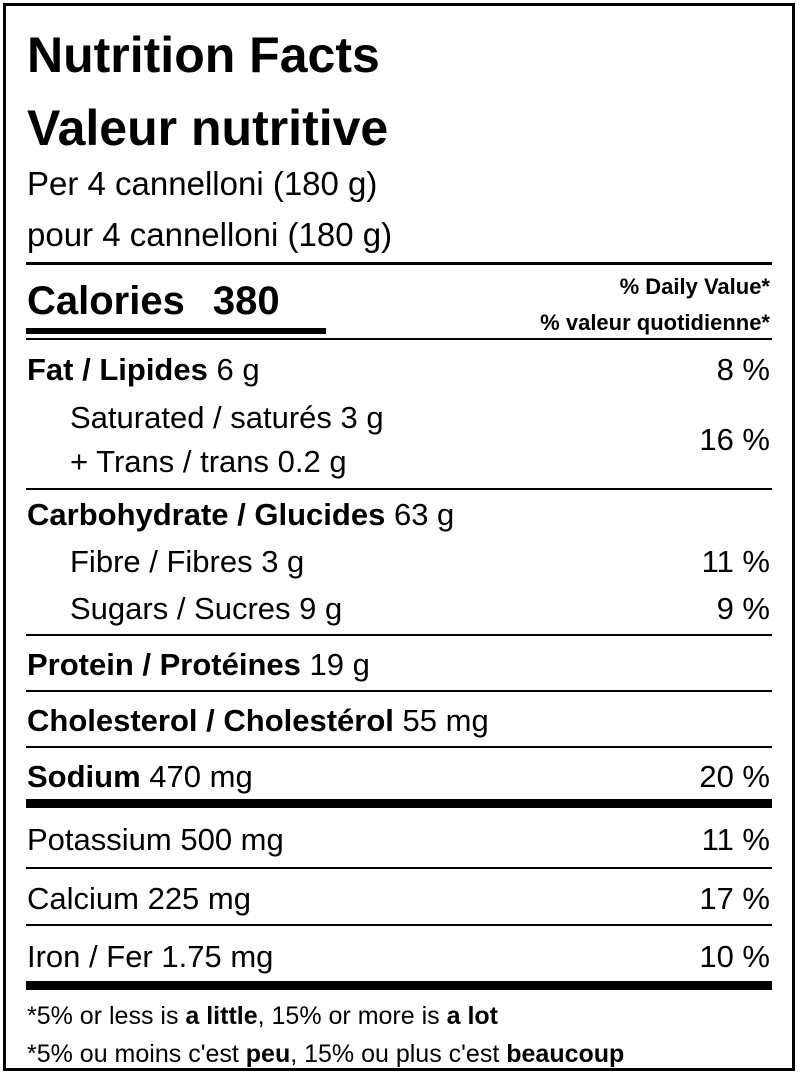 The height and width of the screenshot is (1080, 804). What do you see at coordinates (155, 839) in the screenshot?
I see `potassium-row: Potassium 500 mg` at bounding box center [155, 839].